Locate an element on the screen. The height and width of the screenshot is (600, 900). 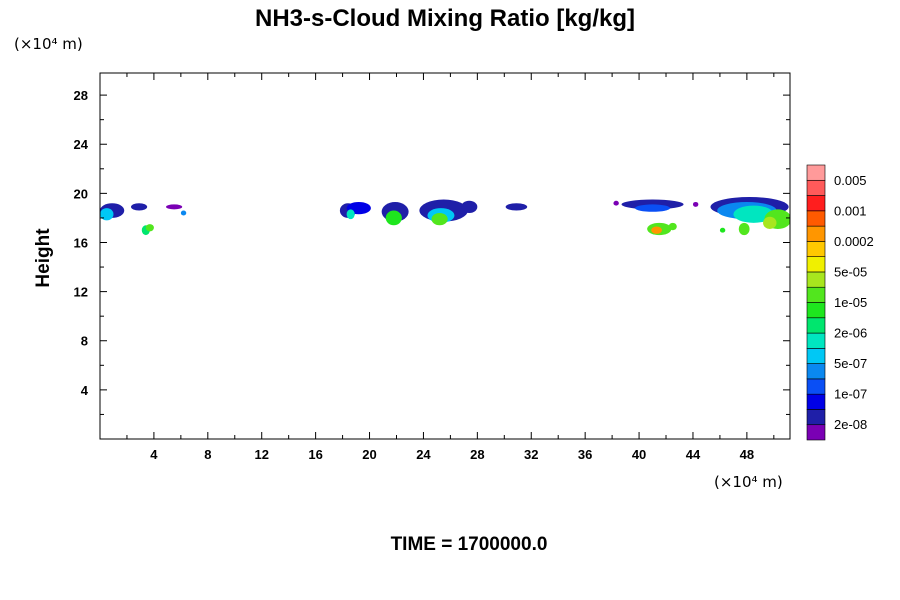
y-tick-label: 12 is located at coordinates (81, 292).